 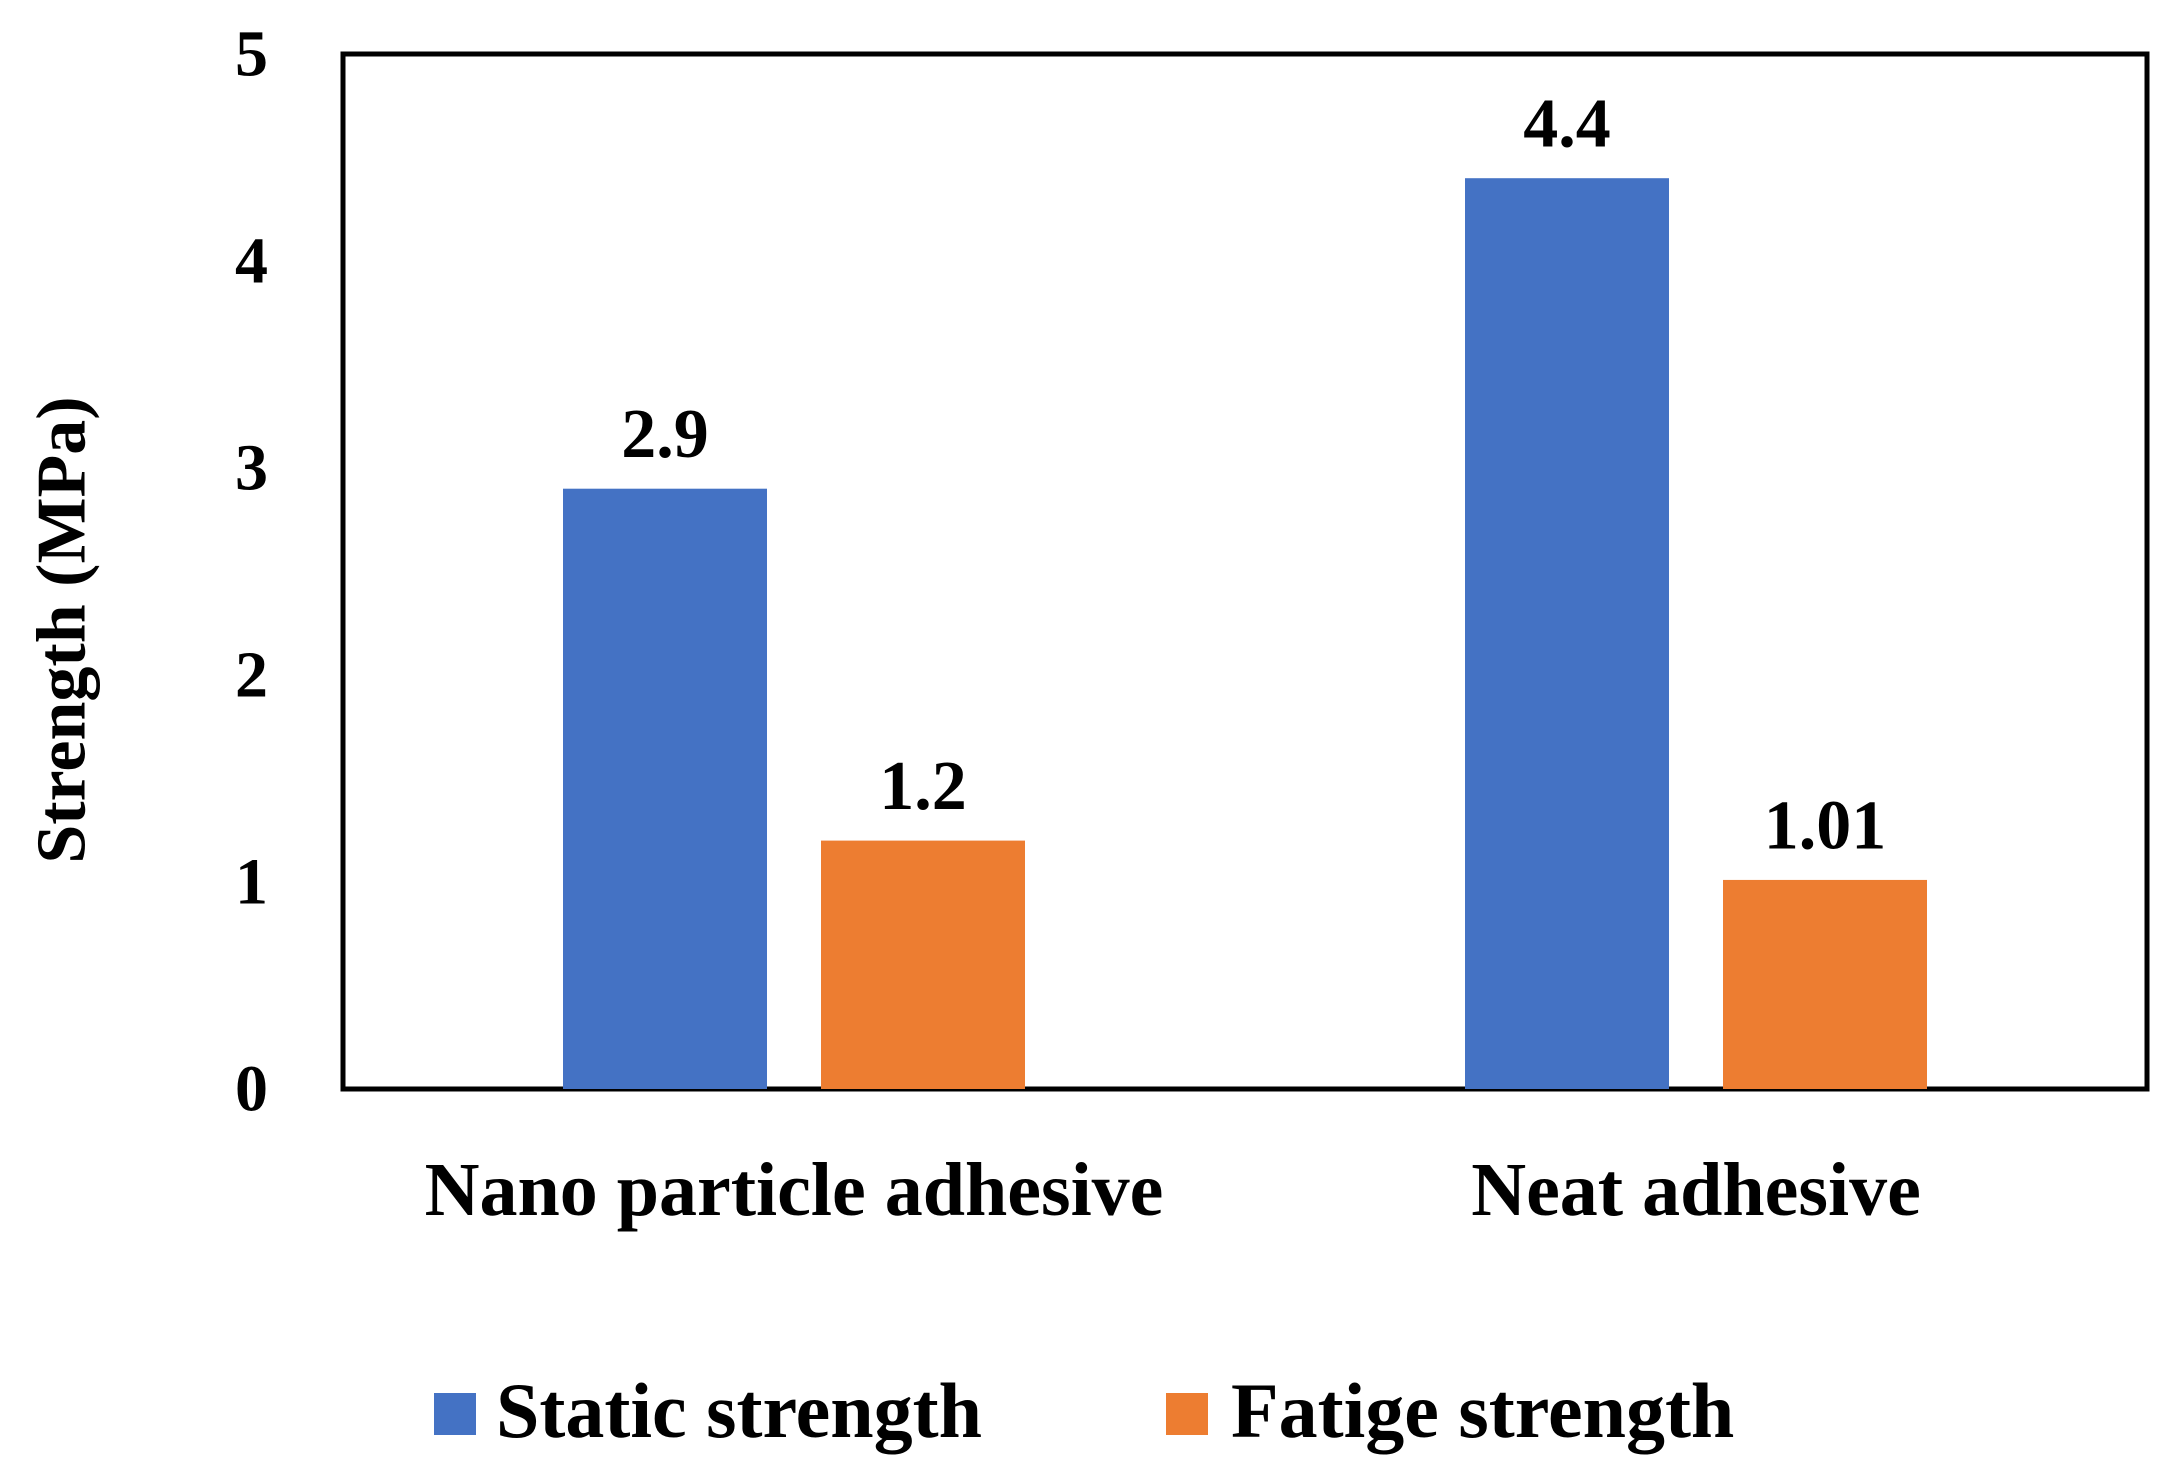 What do you see at coordinates (1187, 1414) in the screenshot?
I see `legend-swatch-fatigue` at bounding box center [1187, 1414].